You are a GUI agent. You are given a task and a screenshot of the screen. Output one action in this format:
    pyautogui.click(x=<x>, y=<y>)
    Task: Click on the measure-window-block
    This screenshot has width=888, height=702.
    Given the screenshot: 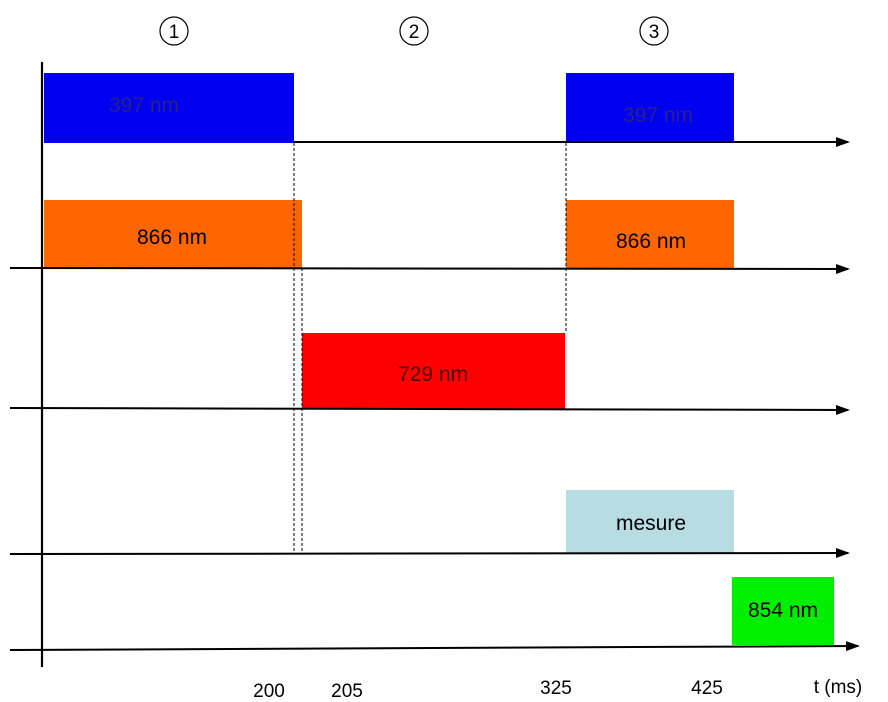 What is the action you would take?
    pyautogui.click(x=650, y=522)
    